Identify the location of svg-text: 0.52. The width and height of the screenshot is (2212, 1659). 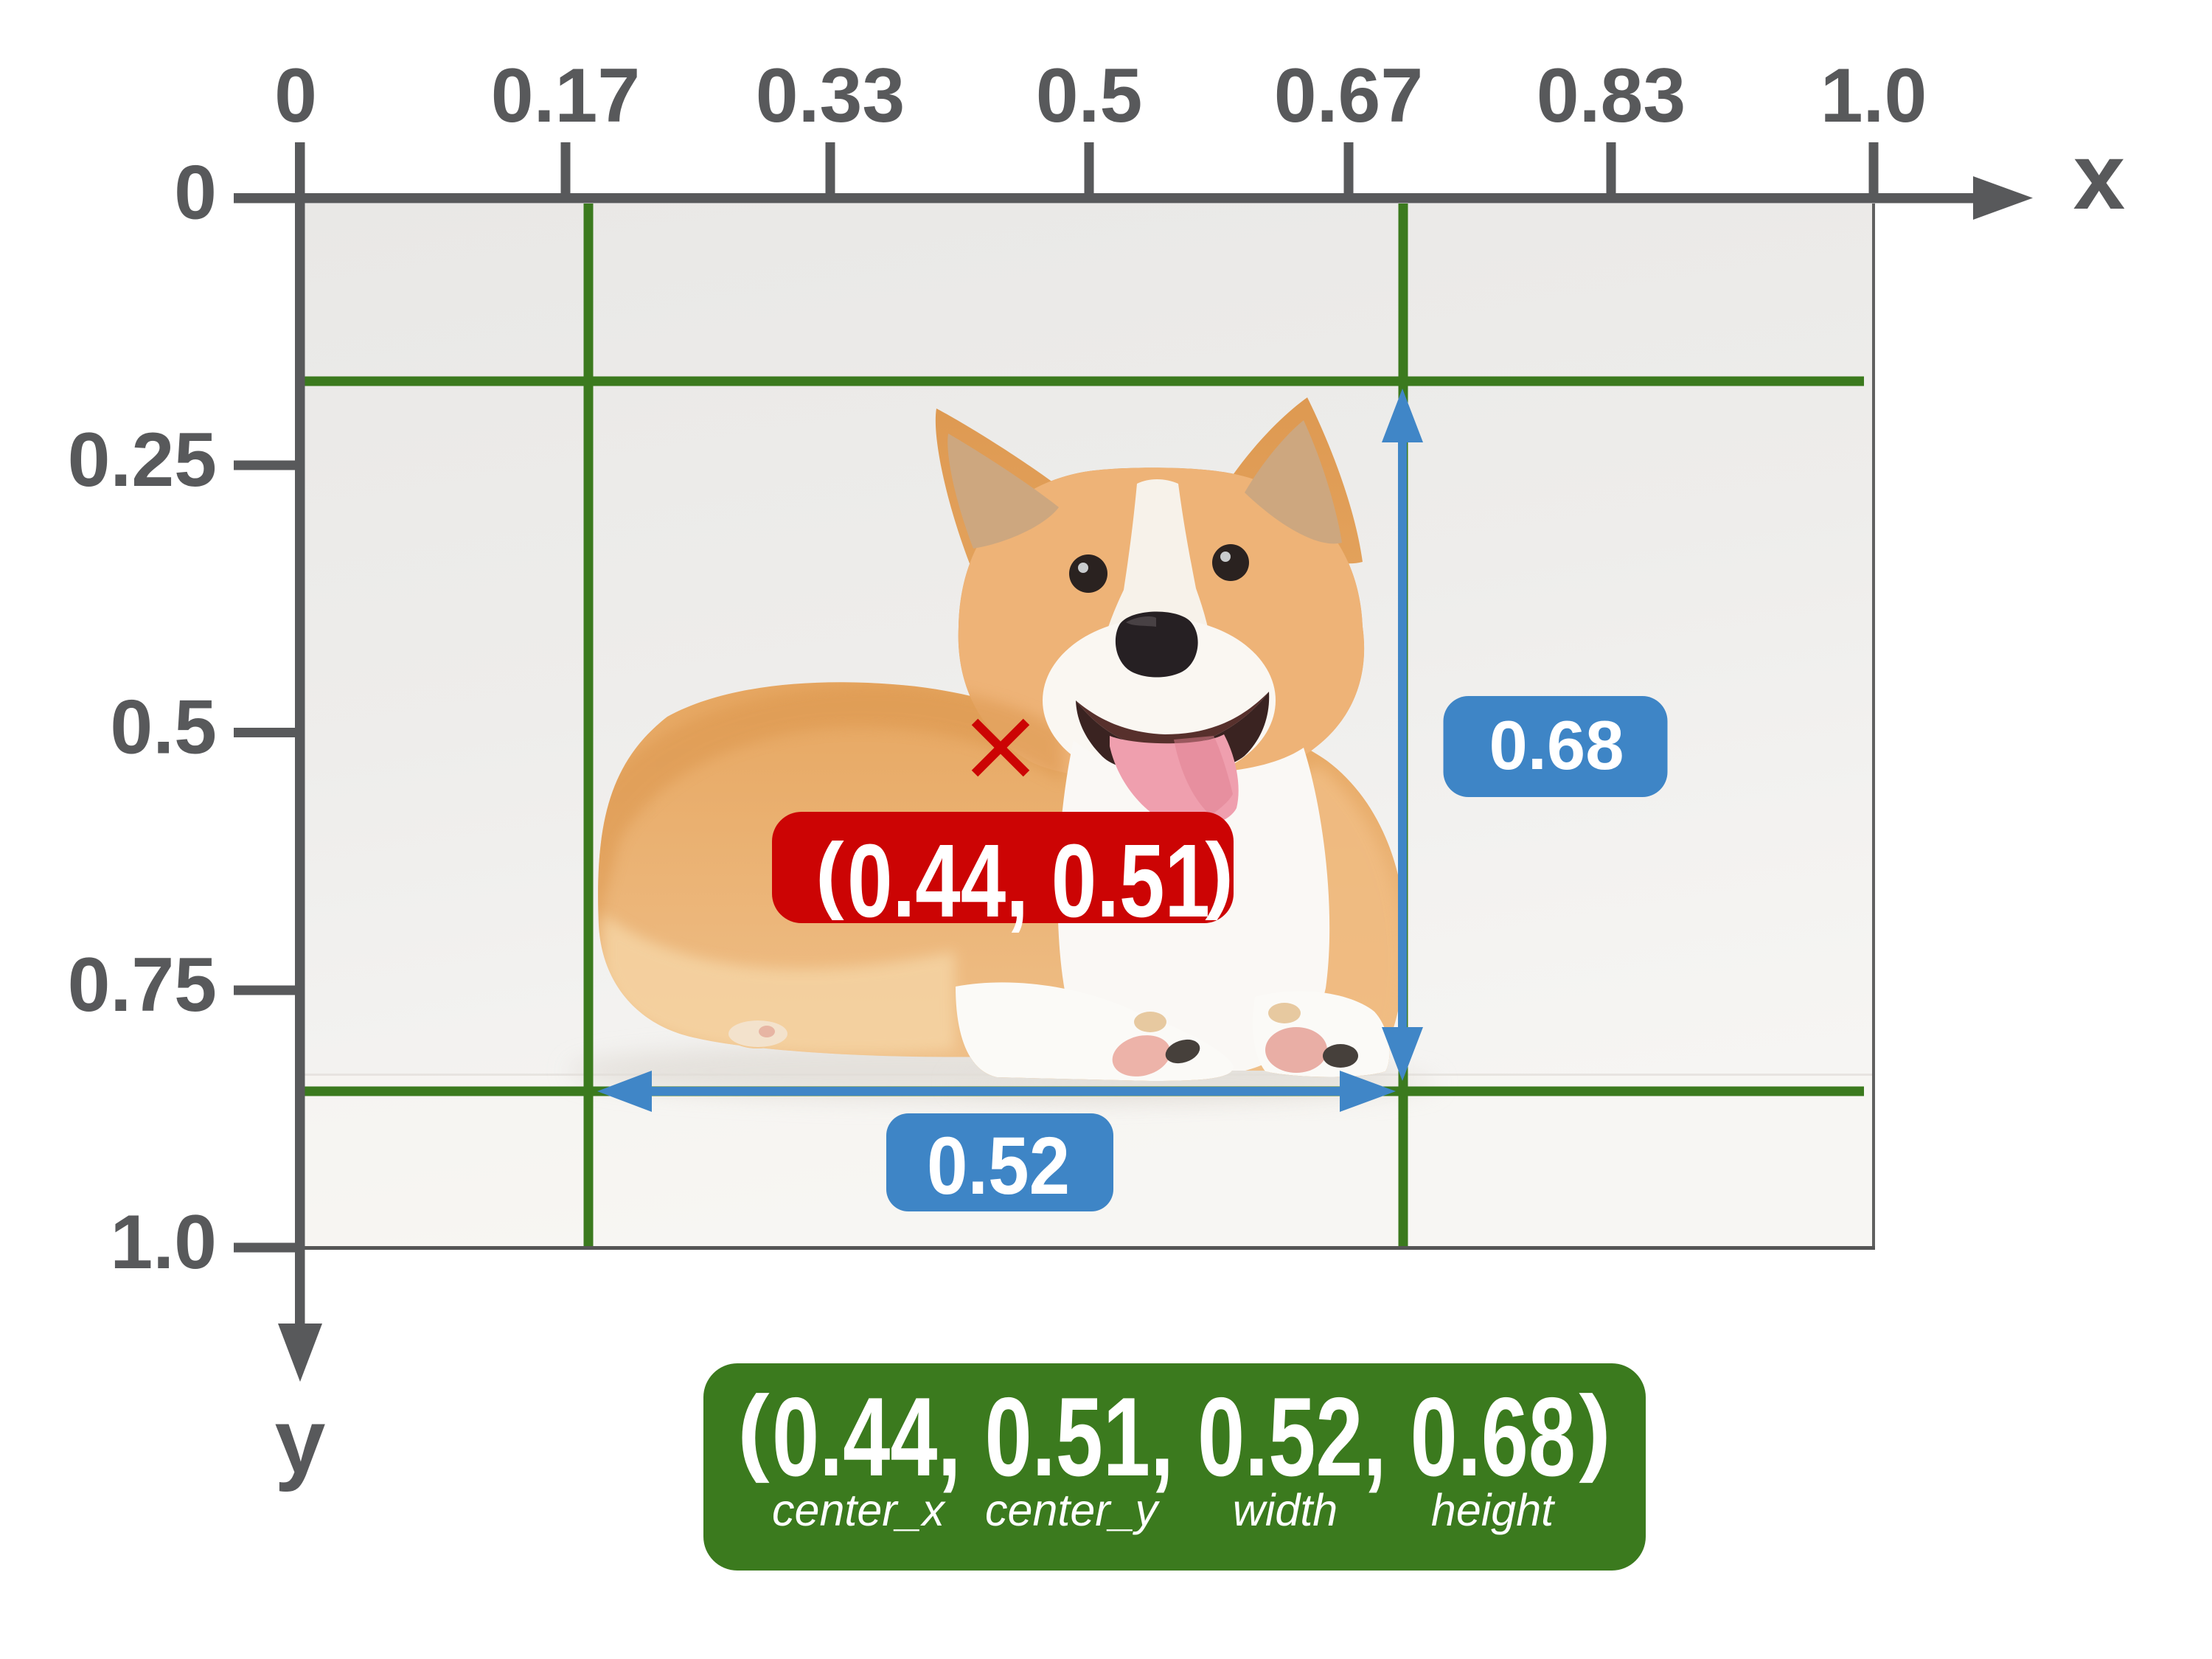
(998, 1166).